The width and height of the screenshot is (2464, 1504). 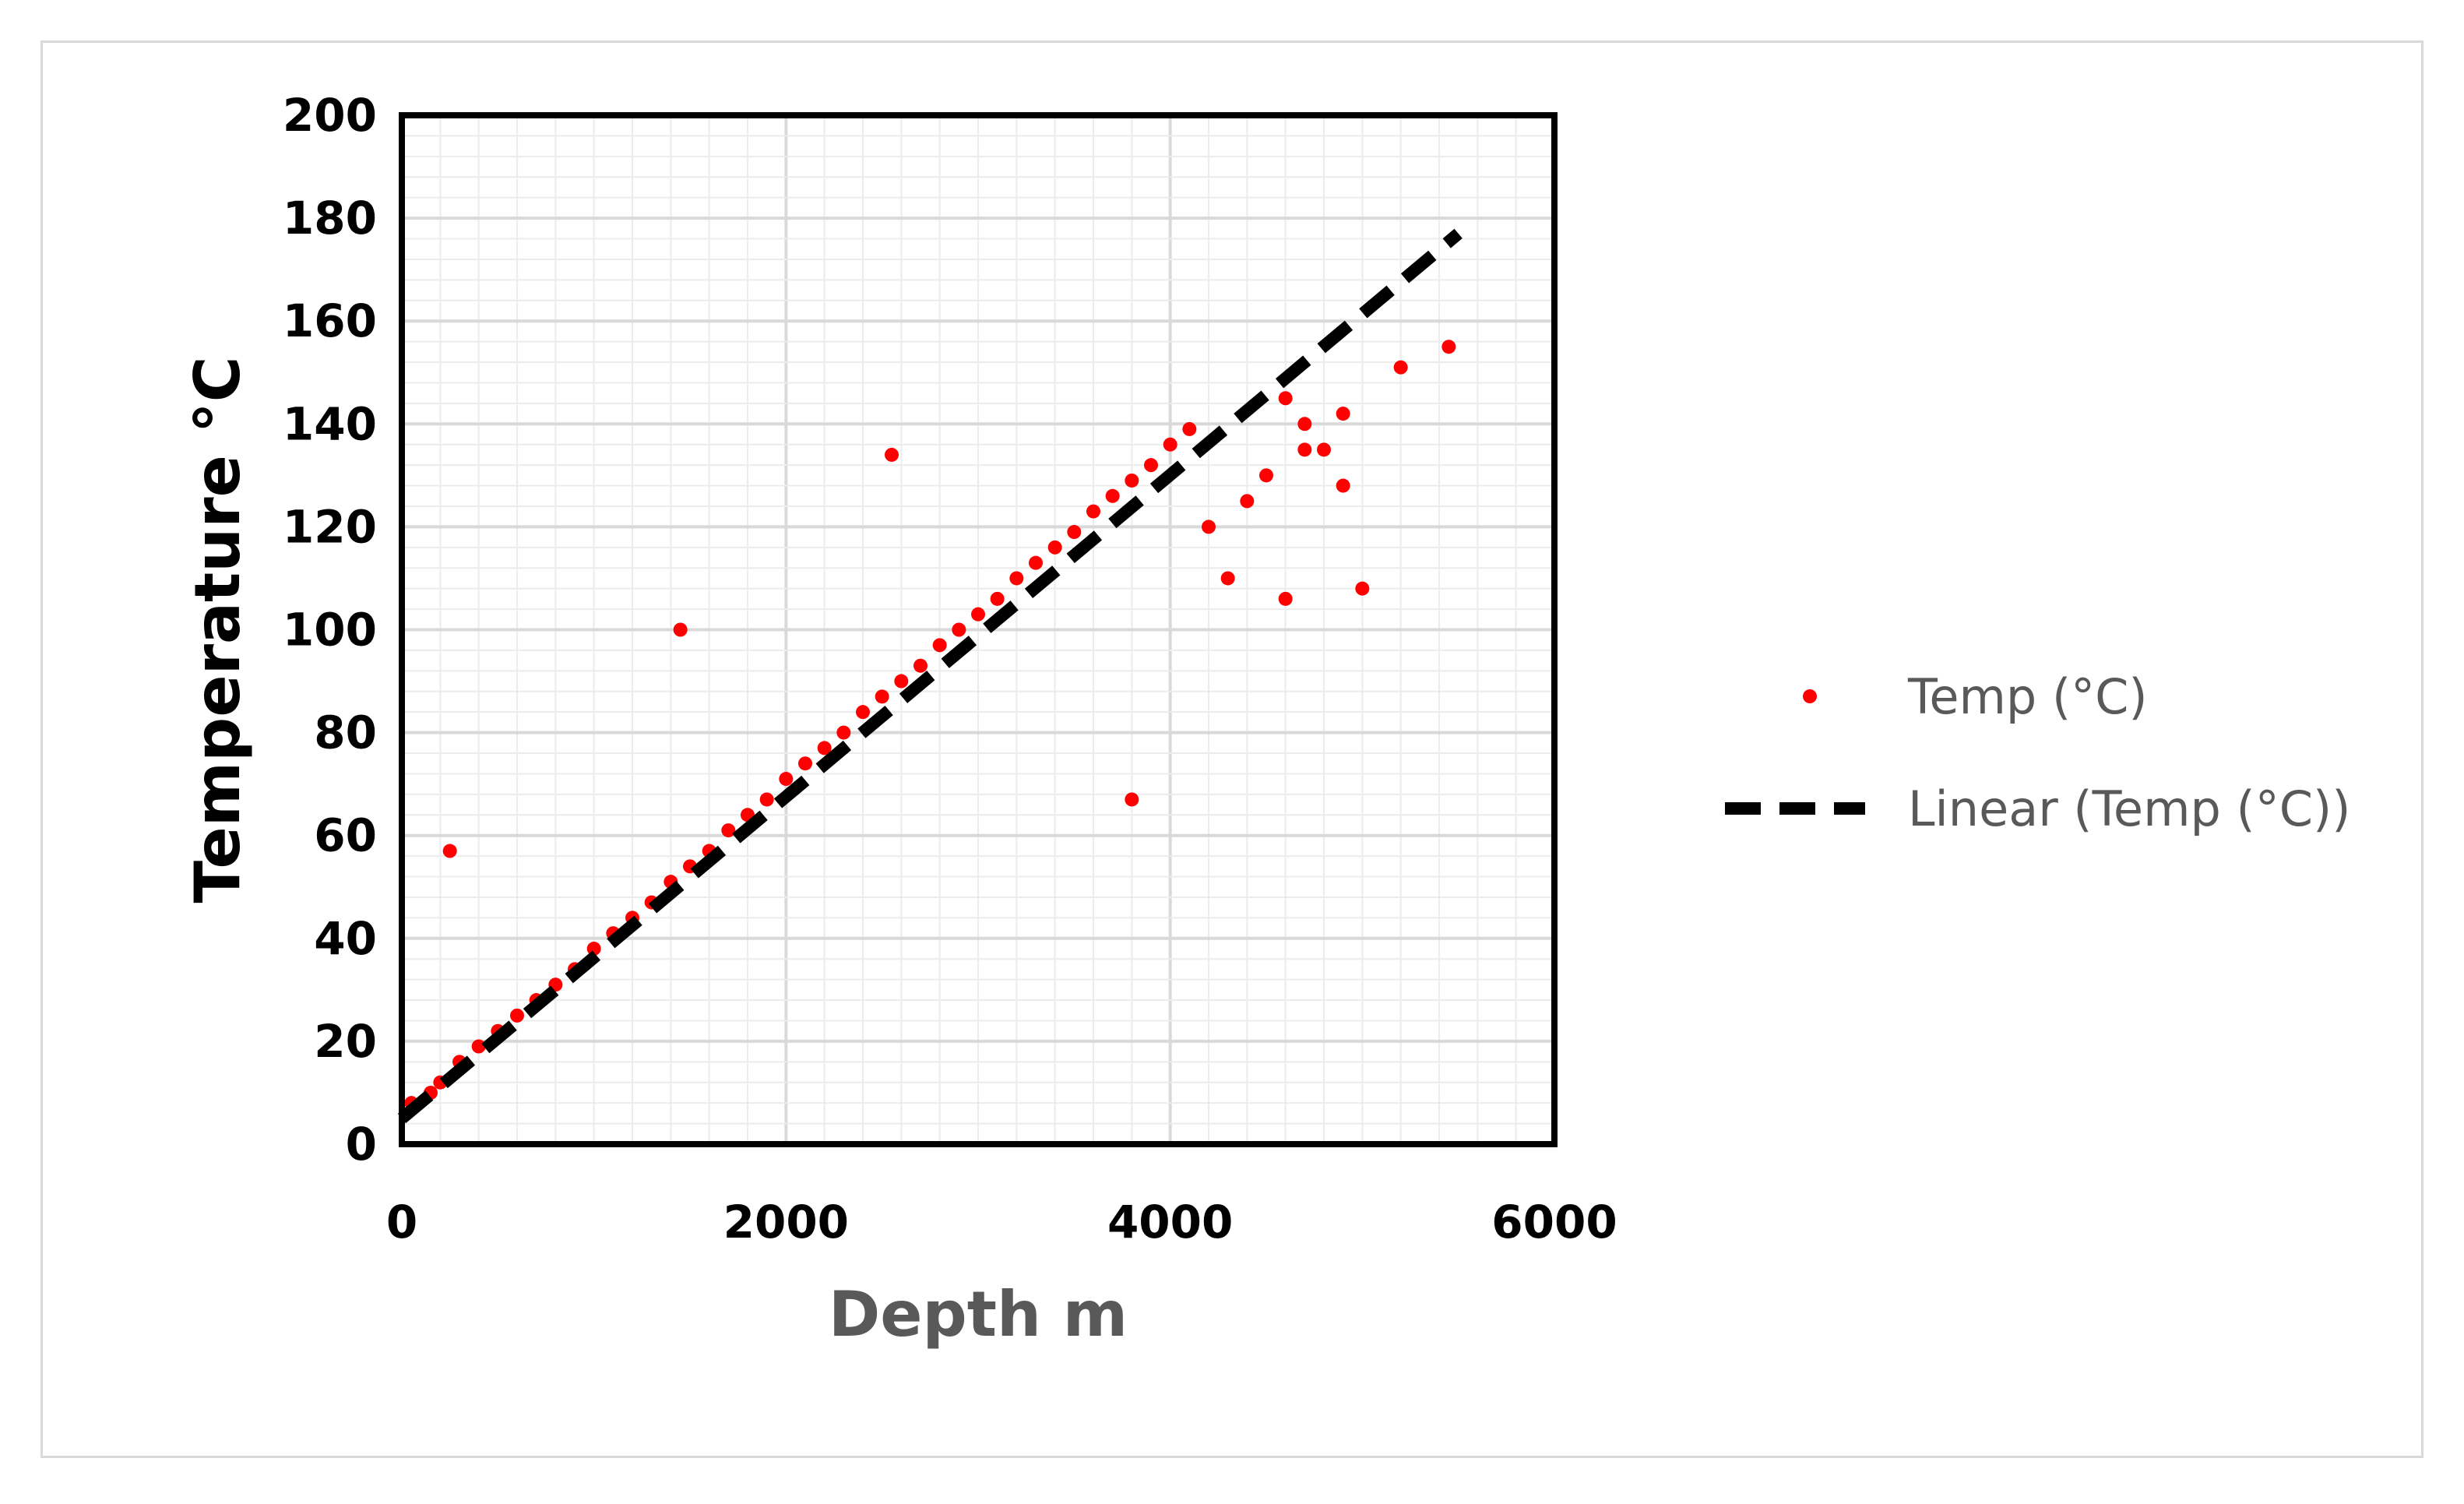 I want to click on legend-marker-points, so click(x=1810, y=696).